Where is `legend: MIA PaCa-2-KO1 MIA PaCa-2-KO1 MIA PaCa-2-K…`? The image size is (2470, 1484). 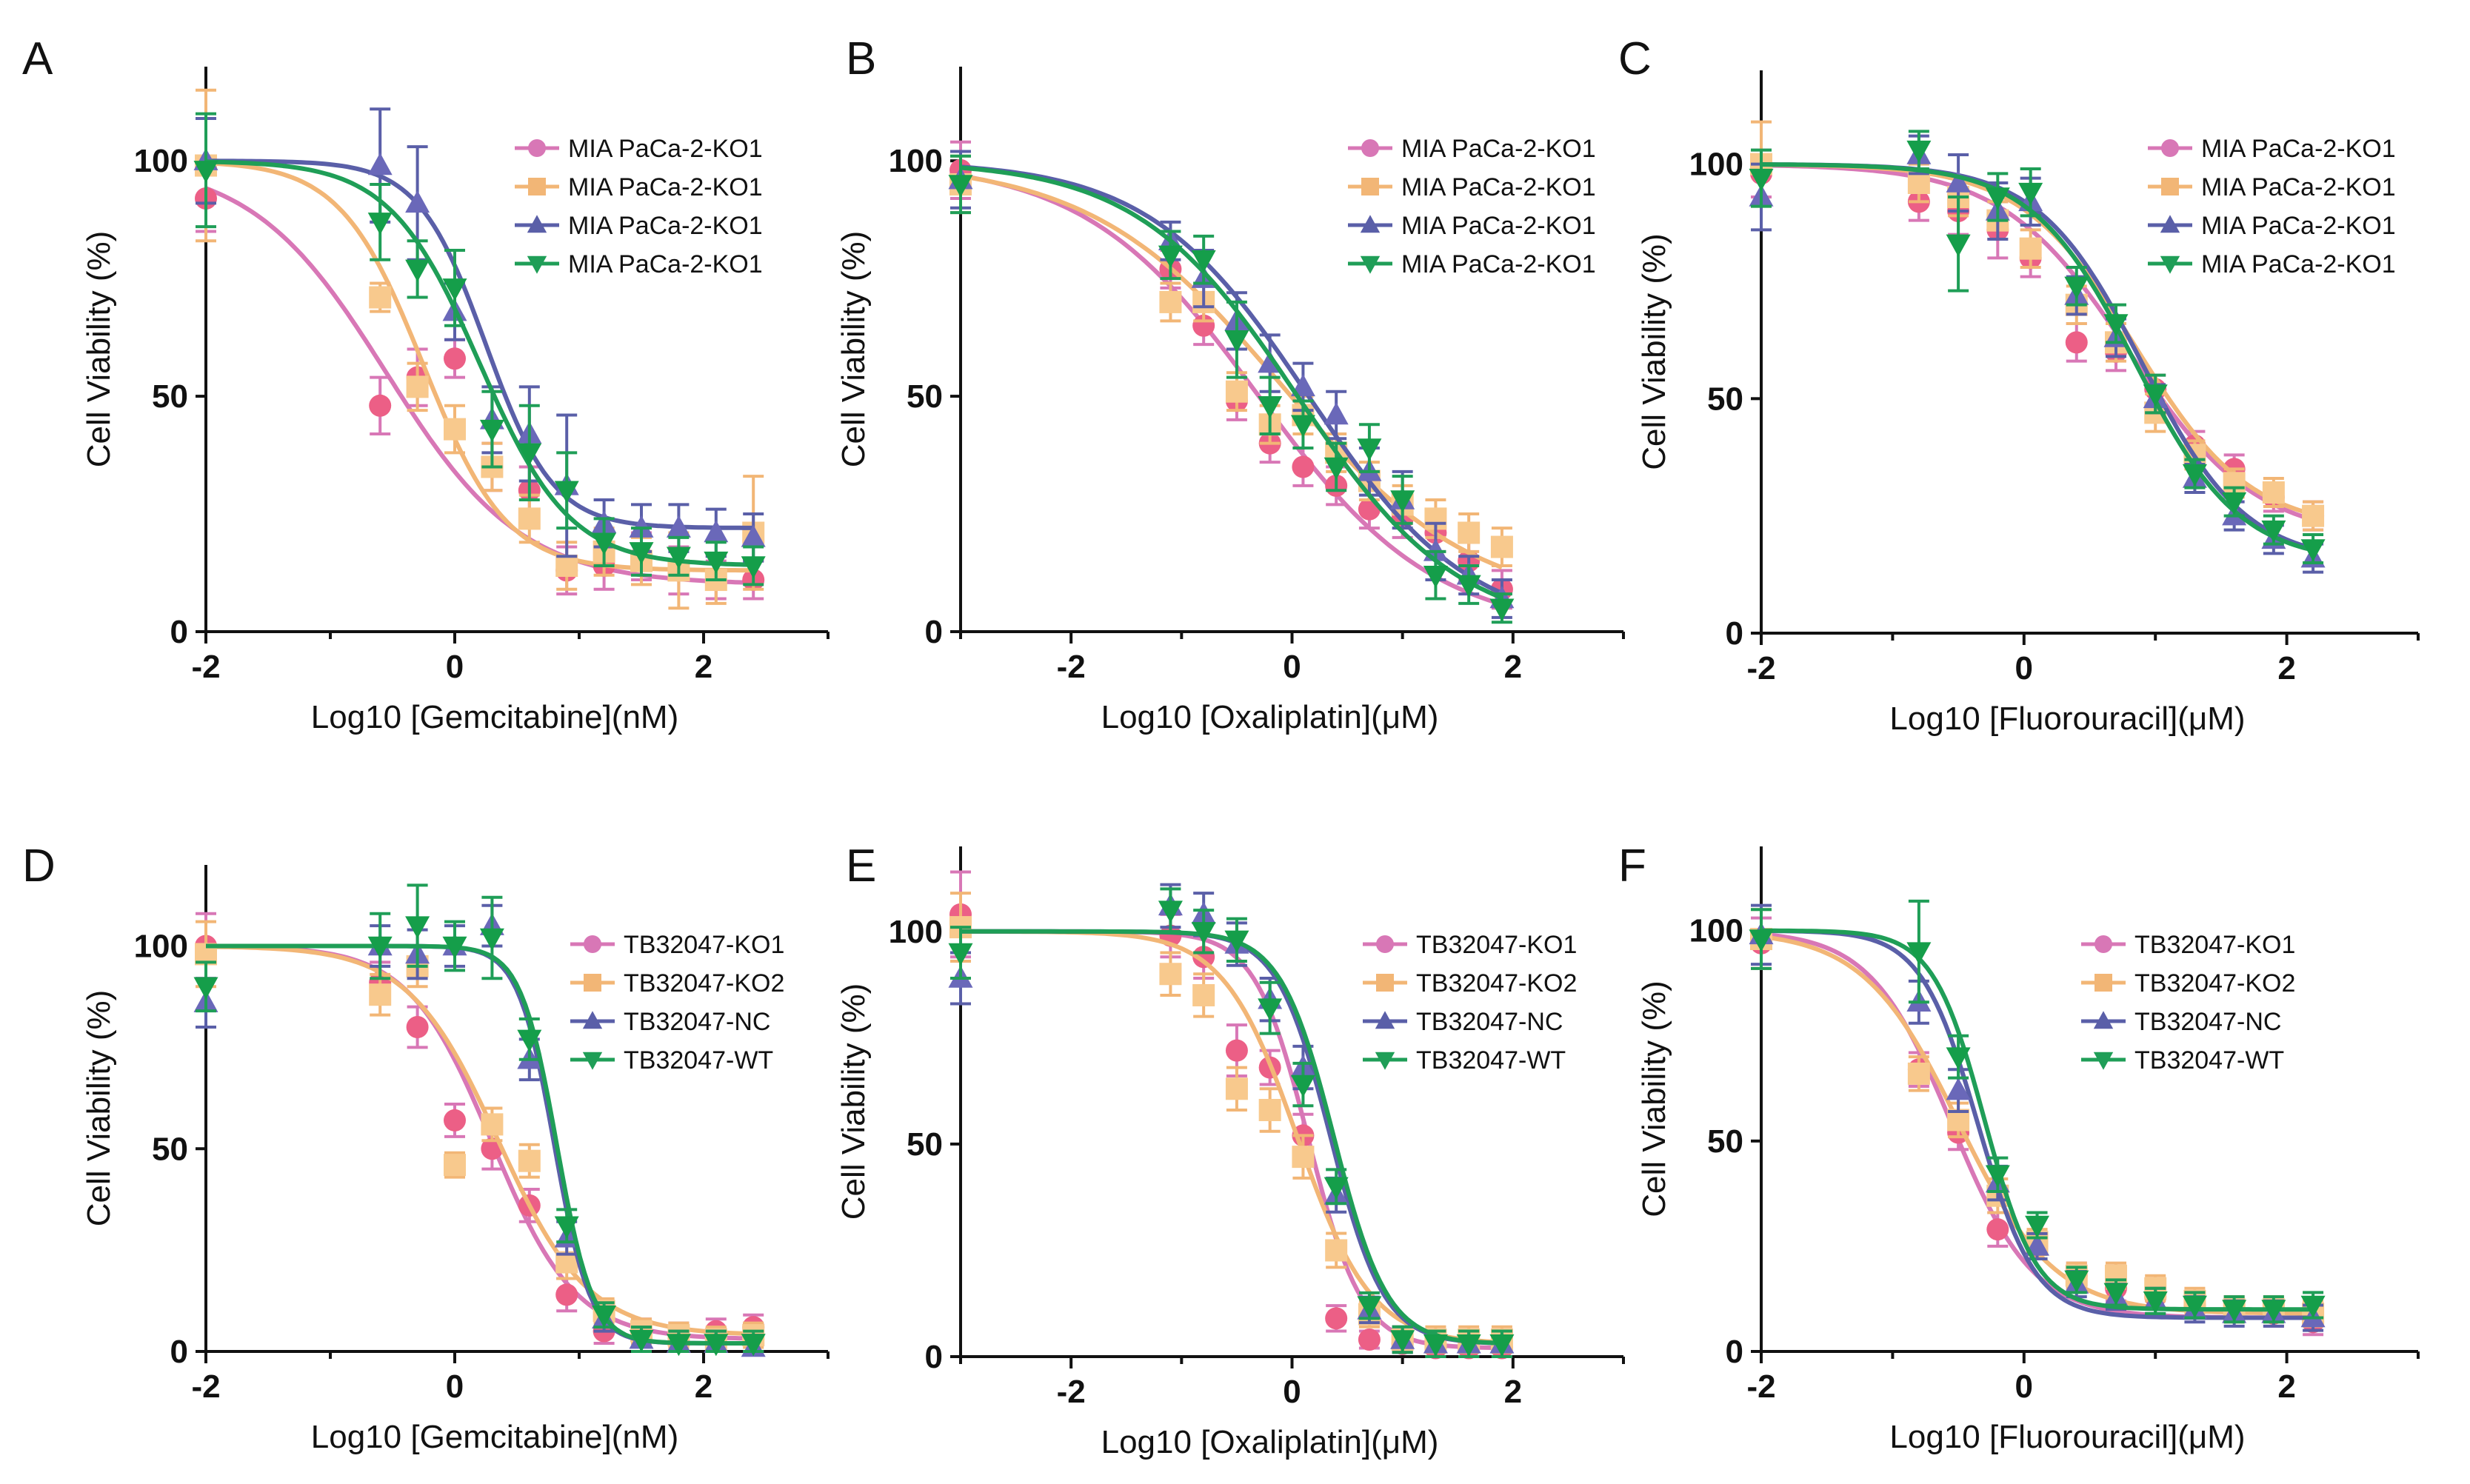 legend: MIA PaCa-2-KO1 MIA PaCa-2-KO1 MIA PaCa-2-K… is located at coordinates (1472, 206).